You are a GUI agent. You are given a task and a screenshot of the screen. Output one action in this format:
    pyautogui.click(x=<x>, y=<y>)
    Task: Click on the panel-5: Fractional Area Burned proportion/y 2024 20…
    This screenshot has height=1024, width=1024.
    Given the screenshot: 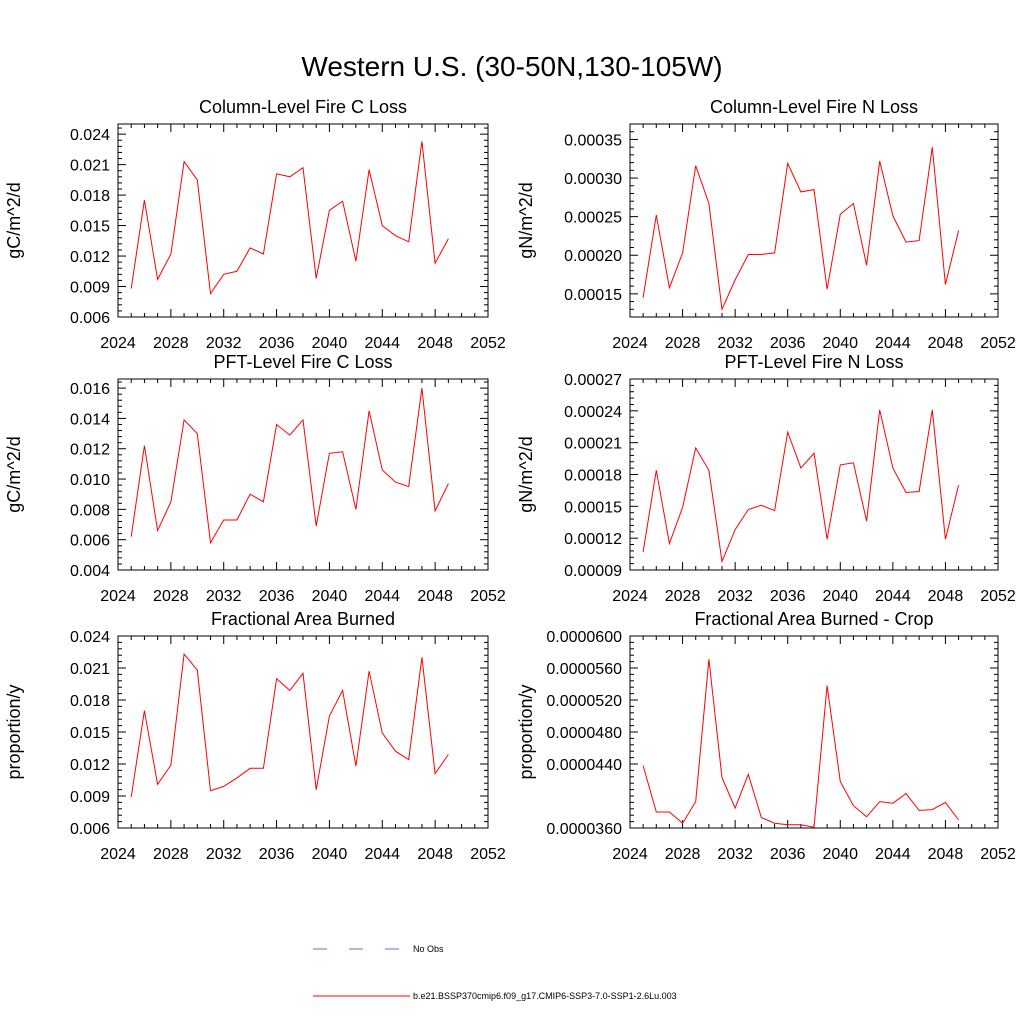 What is the action you would take?
    pyautogui.click(x=255, y=736)
    